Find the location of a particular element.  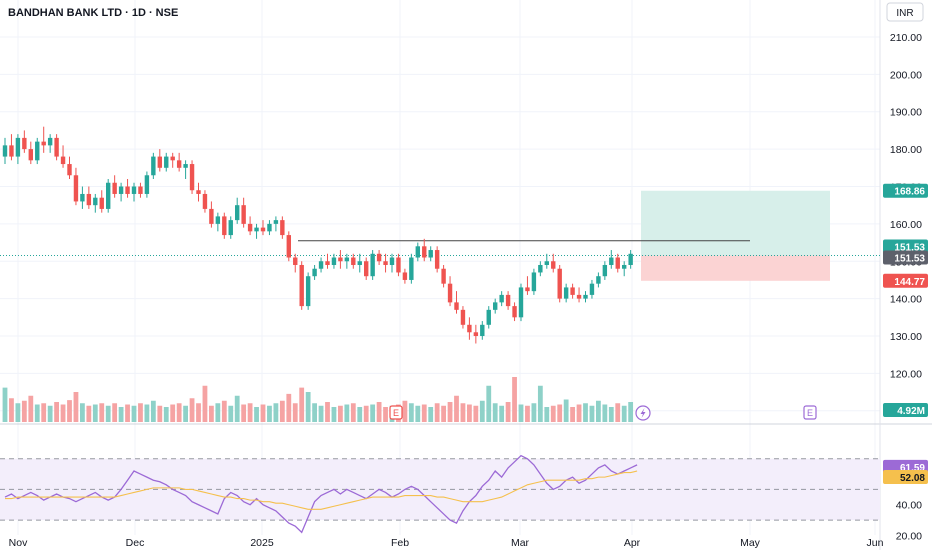

currency-label: INR is located at coordinates (904, 13).